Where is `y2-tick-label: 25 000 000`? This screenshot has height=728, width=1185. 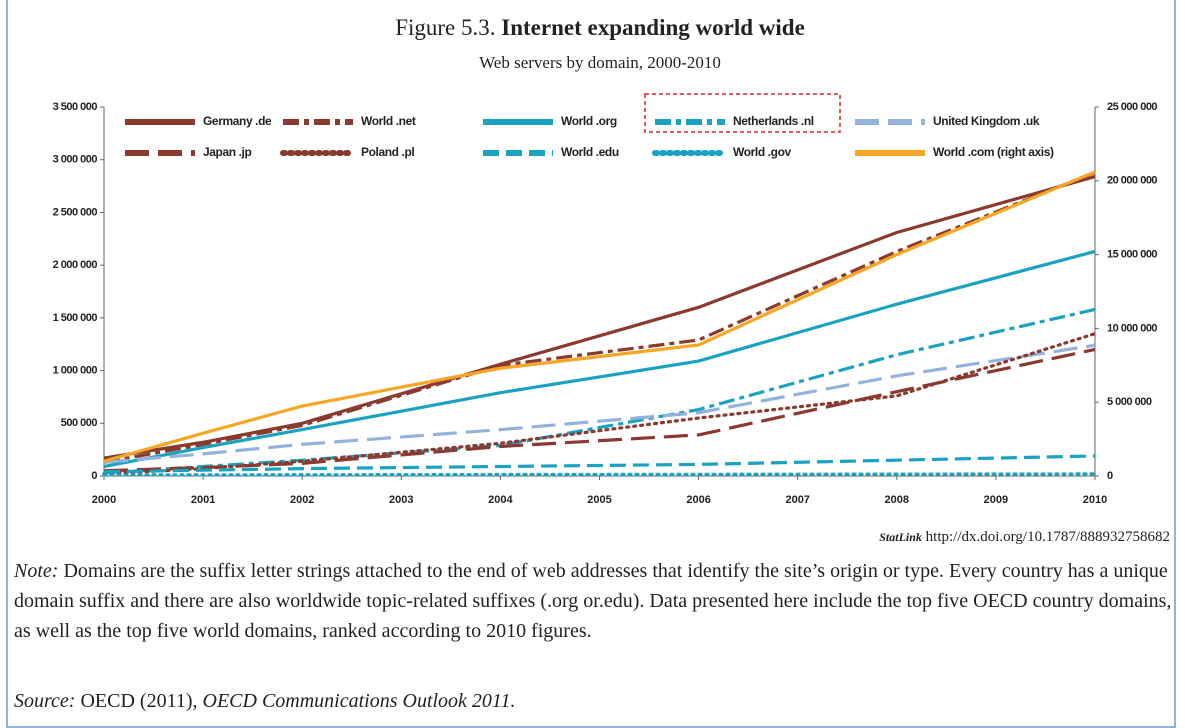
y2-tick-label: 25 000 000 is located at coordinates (1132, 107).